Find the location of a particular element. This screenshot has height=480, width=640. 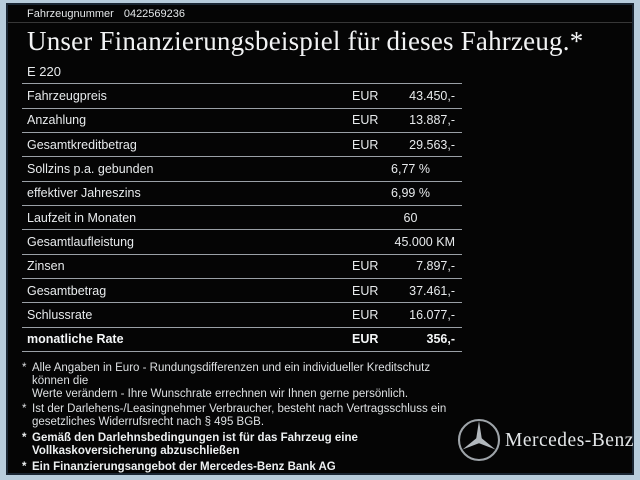

table-row: Zinsen EUR 7.897,- is located at coordinates (242, 267).